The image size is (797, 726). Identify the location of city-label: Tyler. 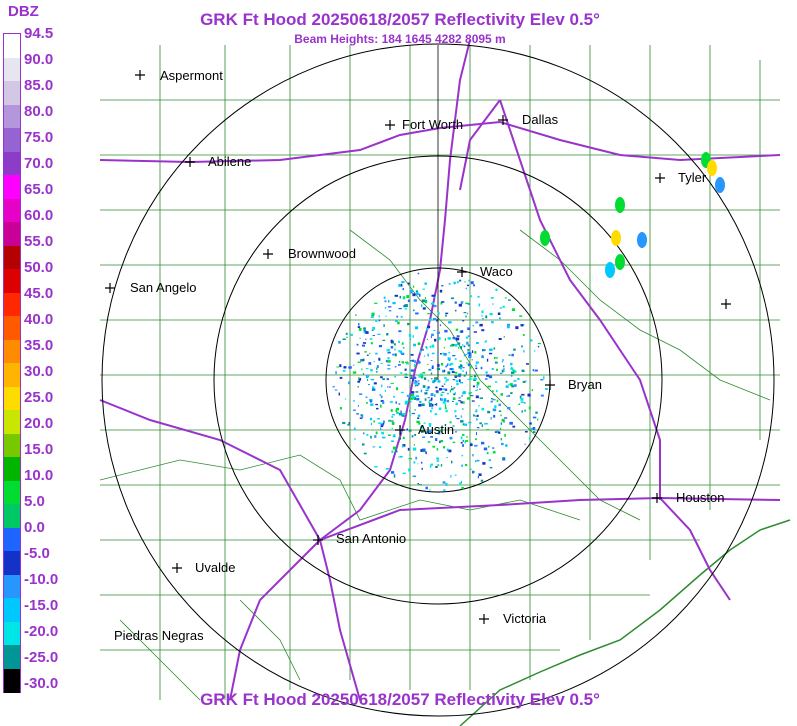
(692, 177).